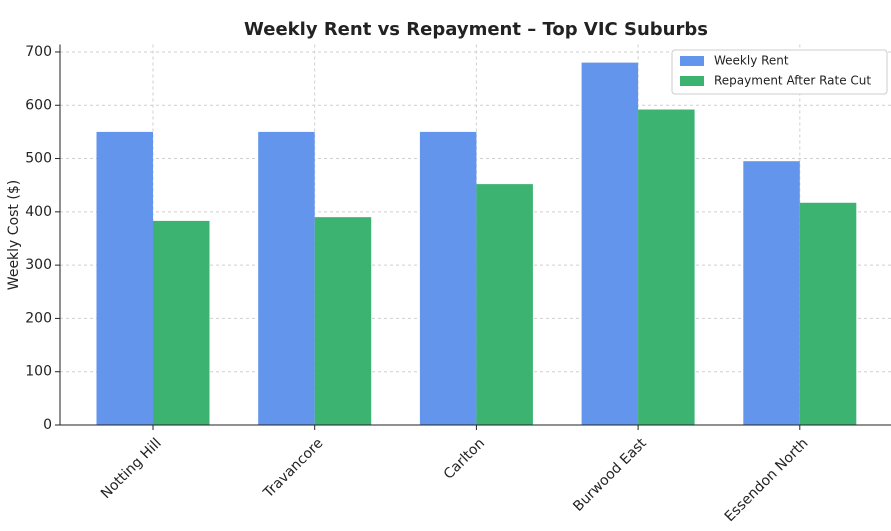 The image size is (891, 531). What do you see at coordinates (792, 81) in the screenshot?
I see `legend-label: Repayment After Rate Cut` at bounding box center [792, 81].